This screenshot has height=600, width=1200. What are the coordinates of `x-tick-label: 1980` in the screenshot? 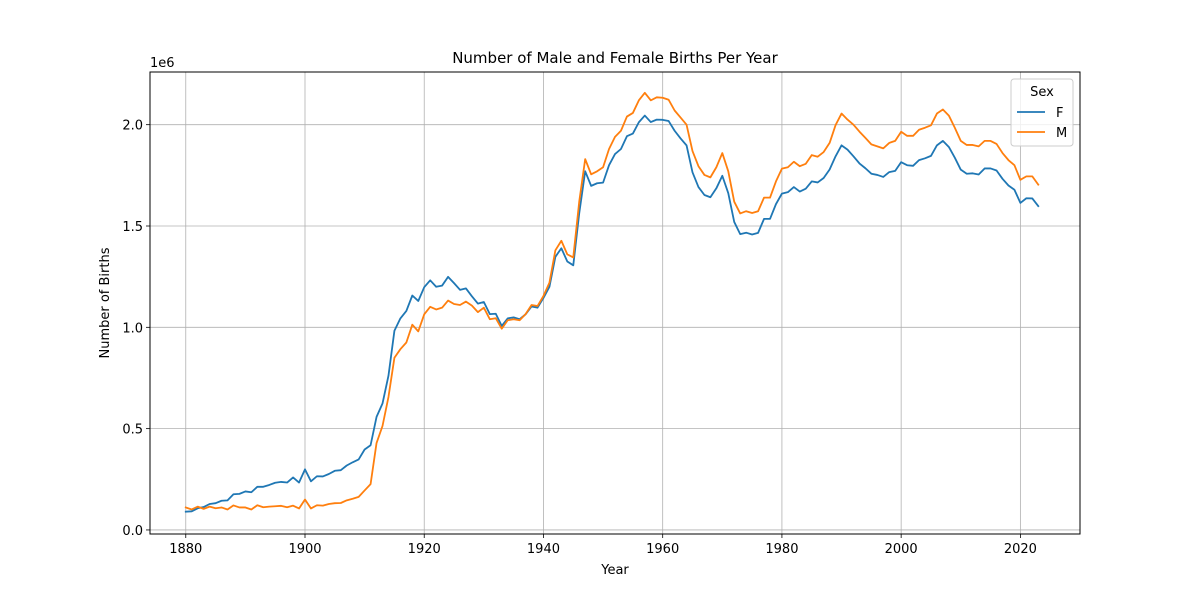 It's located at (781, 549).